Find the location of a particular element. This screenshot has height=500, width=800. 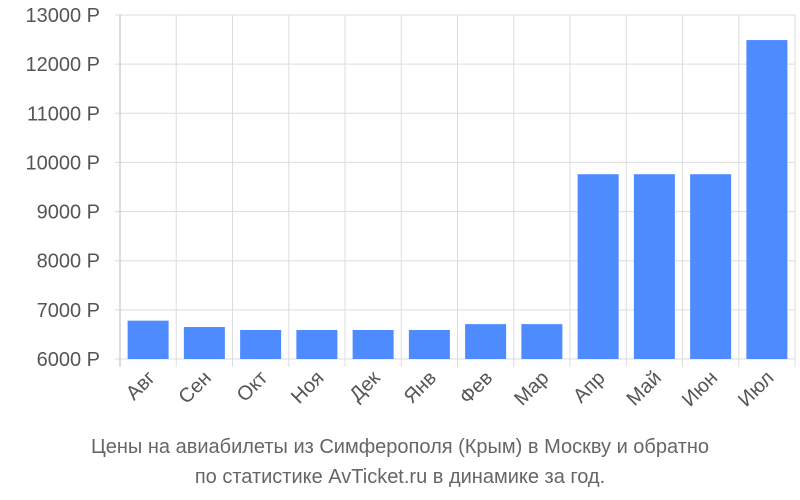

x-tick-label: Мар is located at coordinates (531, 388).